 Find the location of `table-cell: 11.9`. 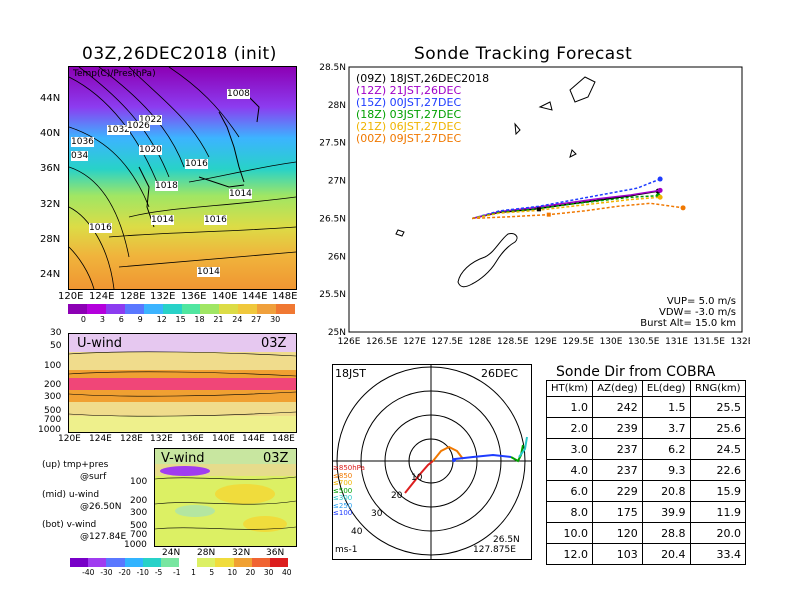

table-cell: 11.9 is located at coordinates (718, 512).